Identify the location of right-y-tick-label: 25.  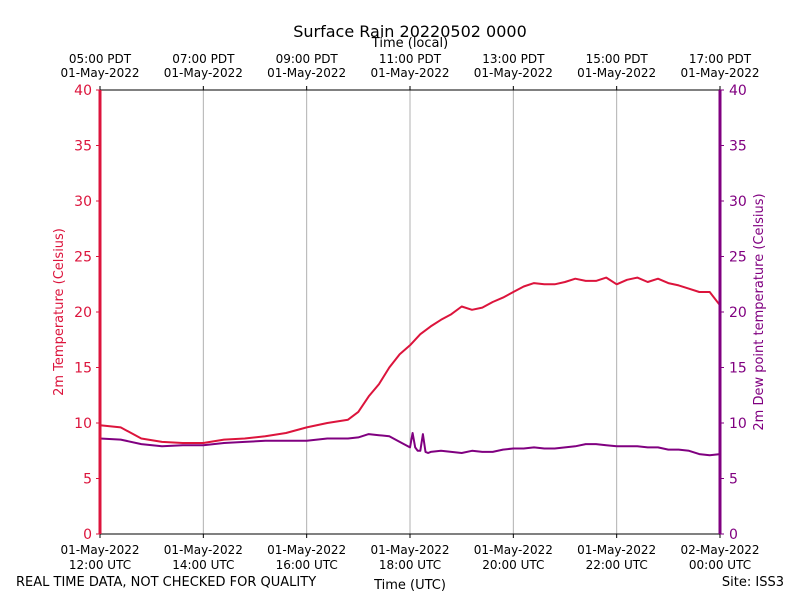
(738, 258).